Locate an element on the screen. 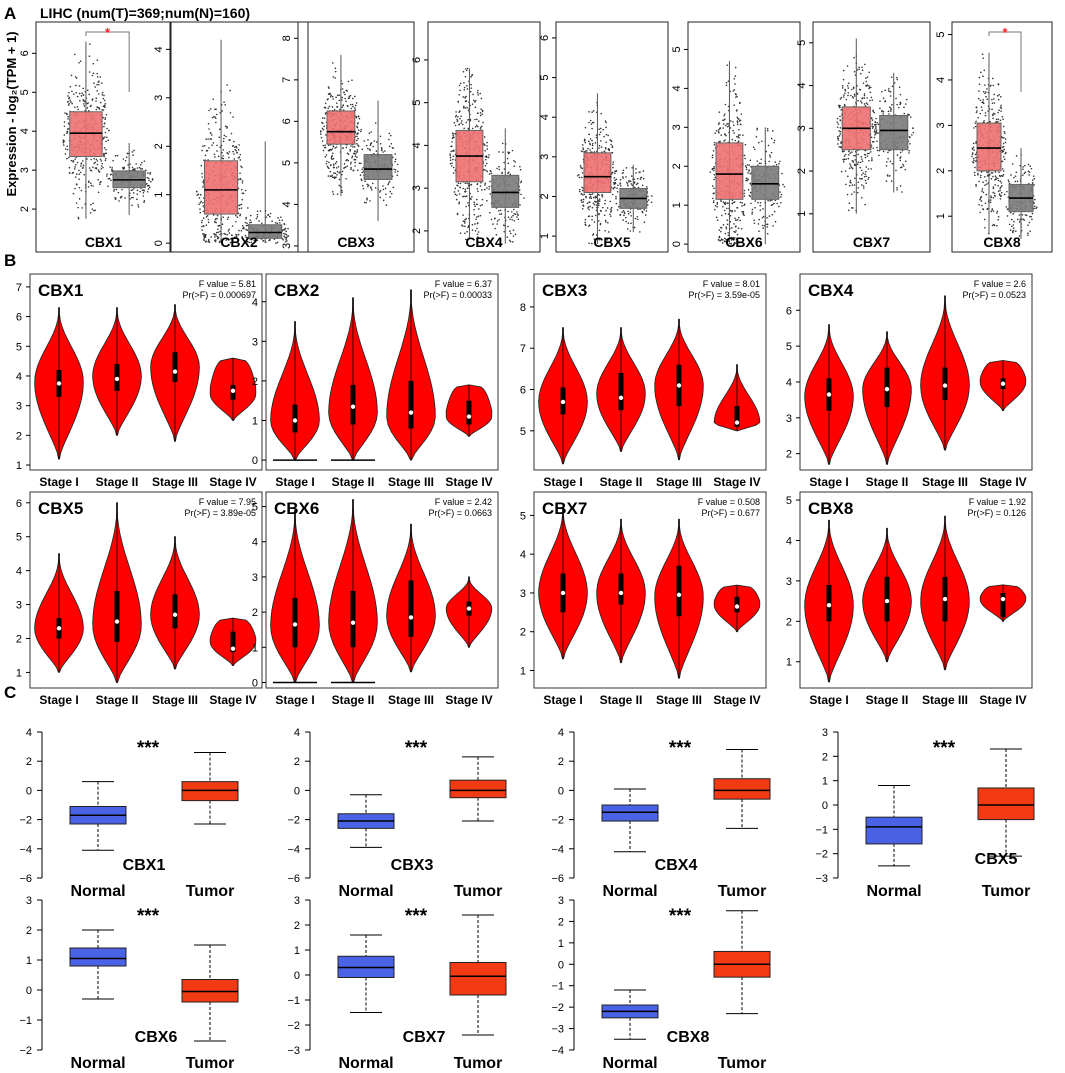 The image size is (1065, 1073). panel-c-ytick-label: 2 is located at coordinates (297, 762).